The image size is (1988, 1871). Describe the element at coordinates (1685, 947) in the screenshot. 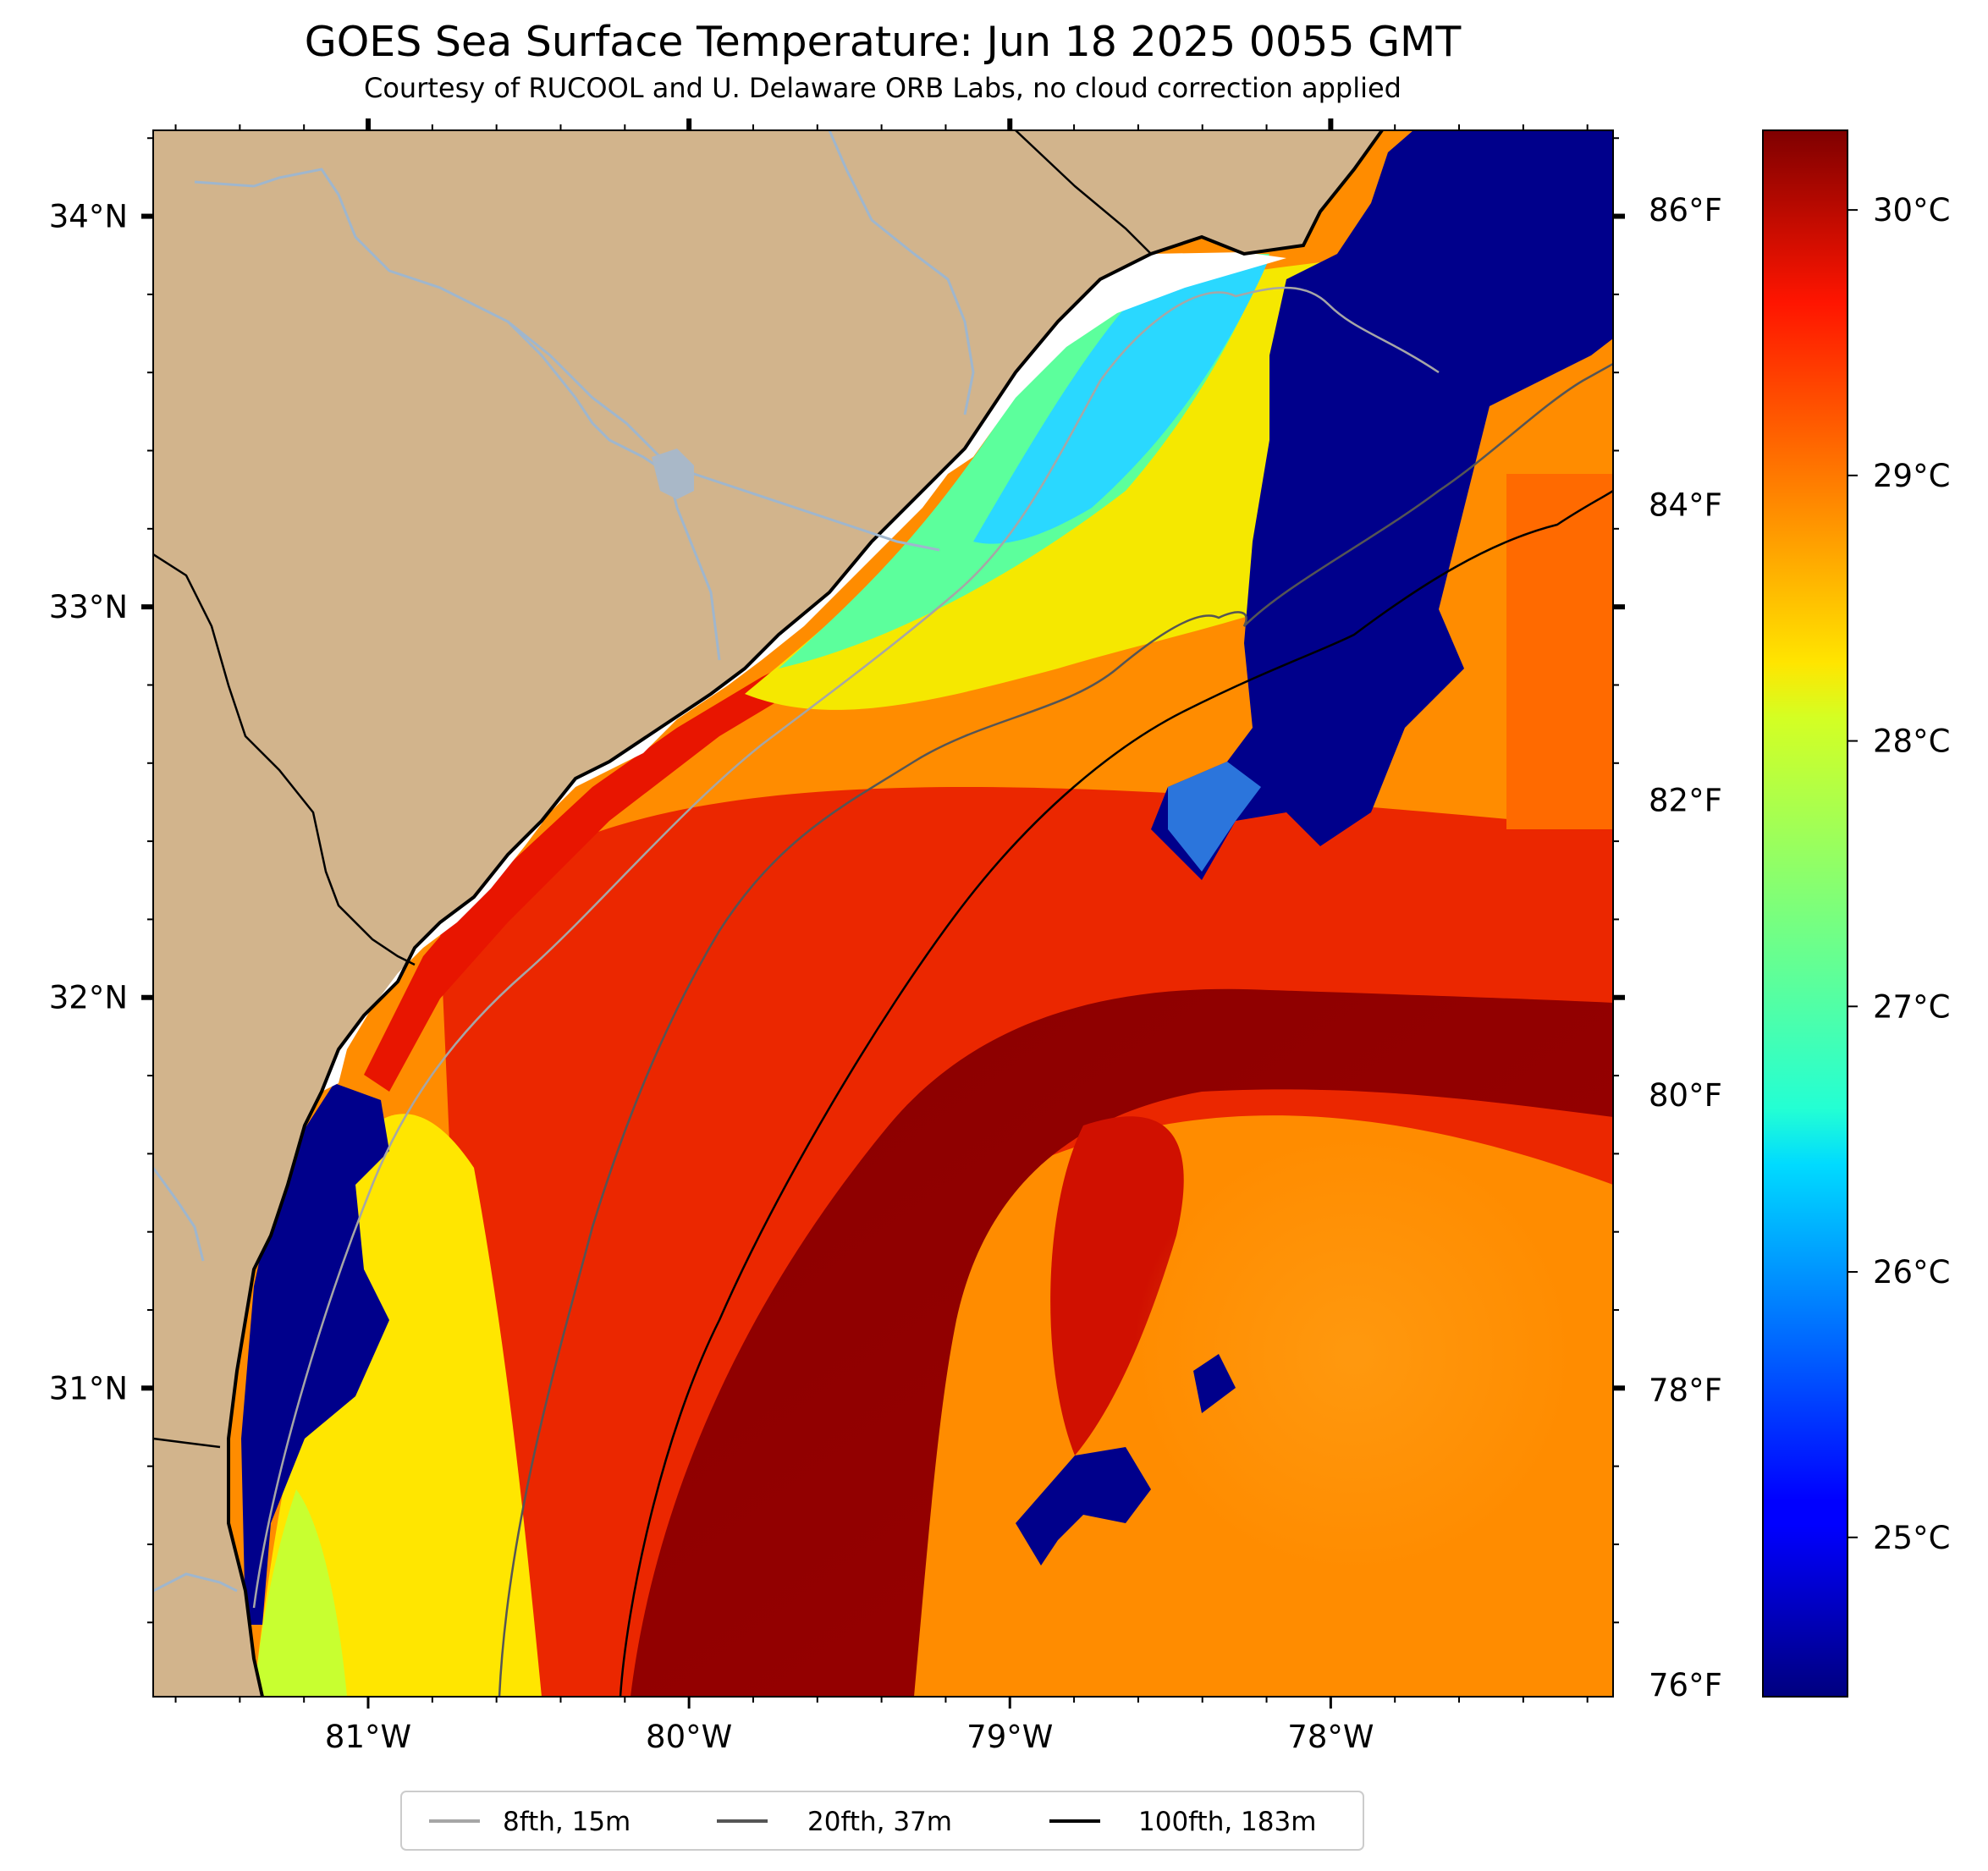

I see `right-axis-fahrenheit: 86°F 84°F 82°F 80°F 78°F 76°F` at that location.